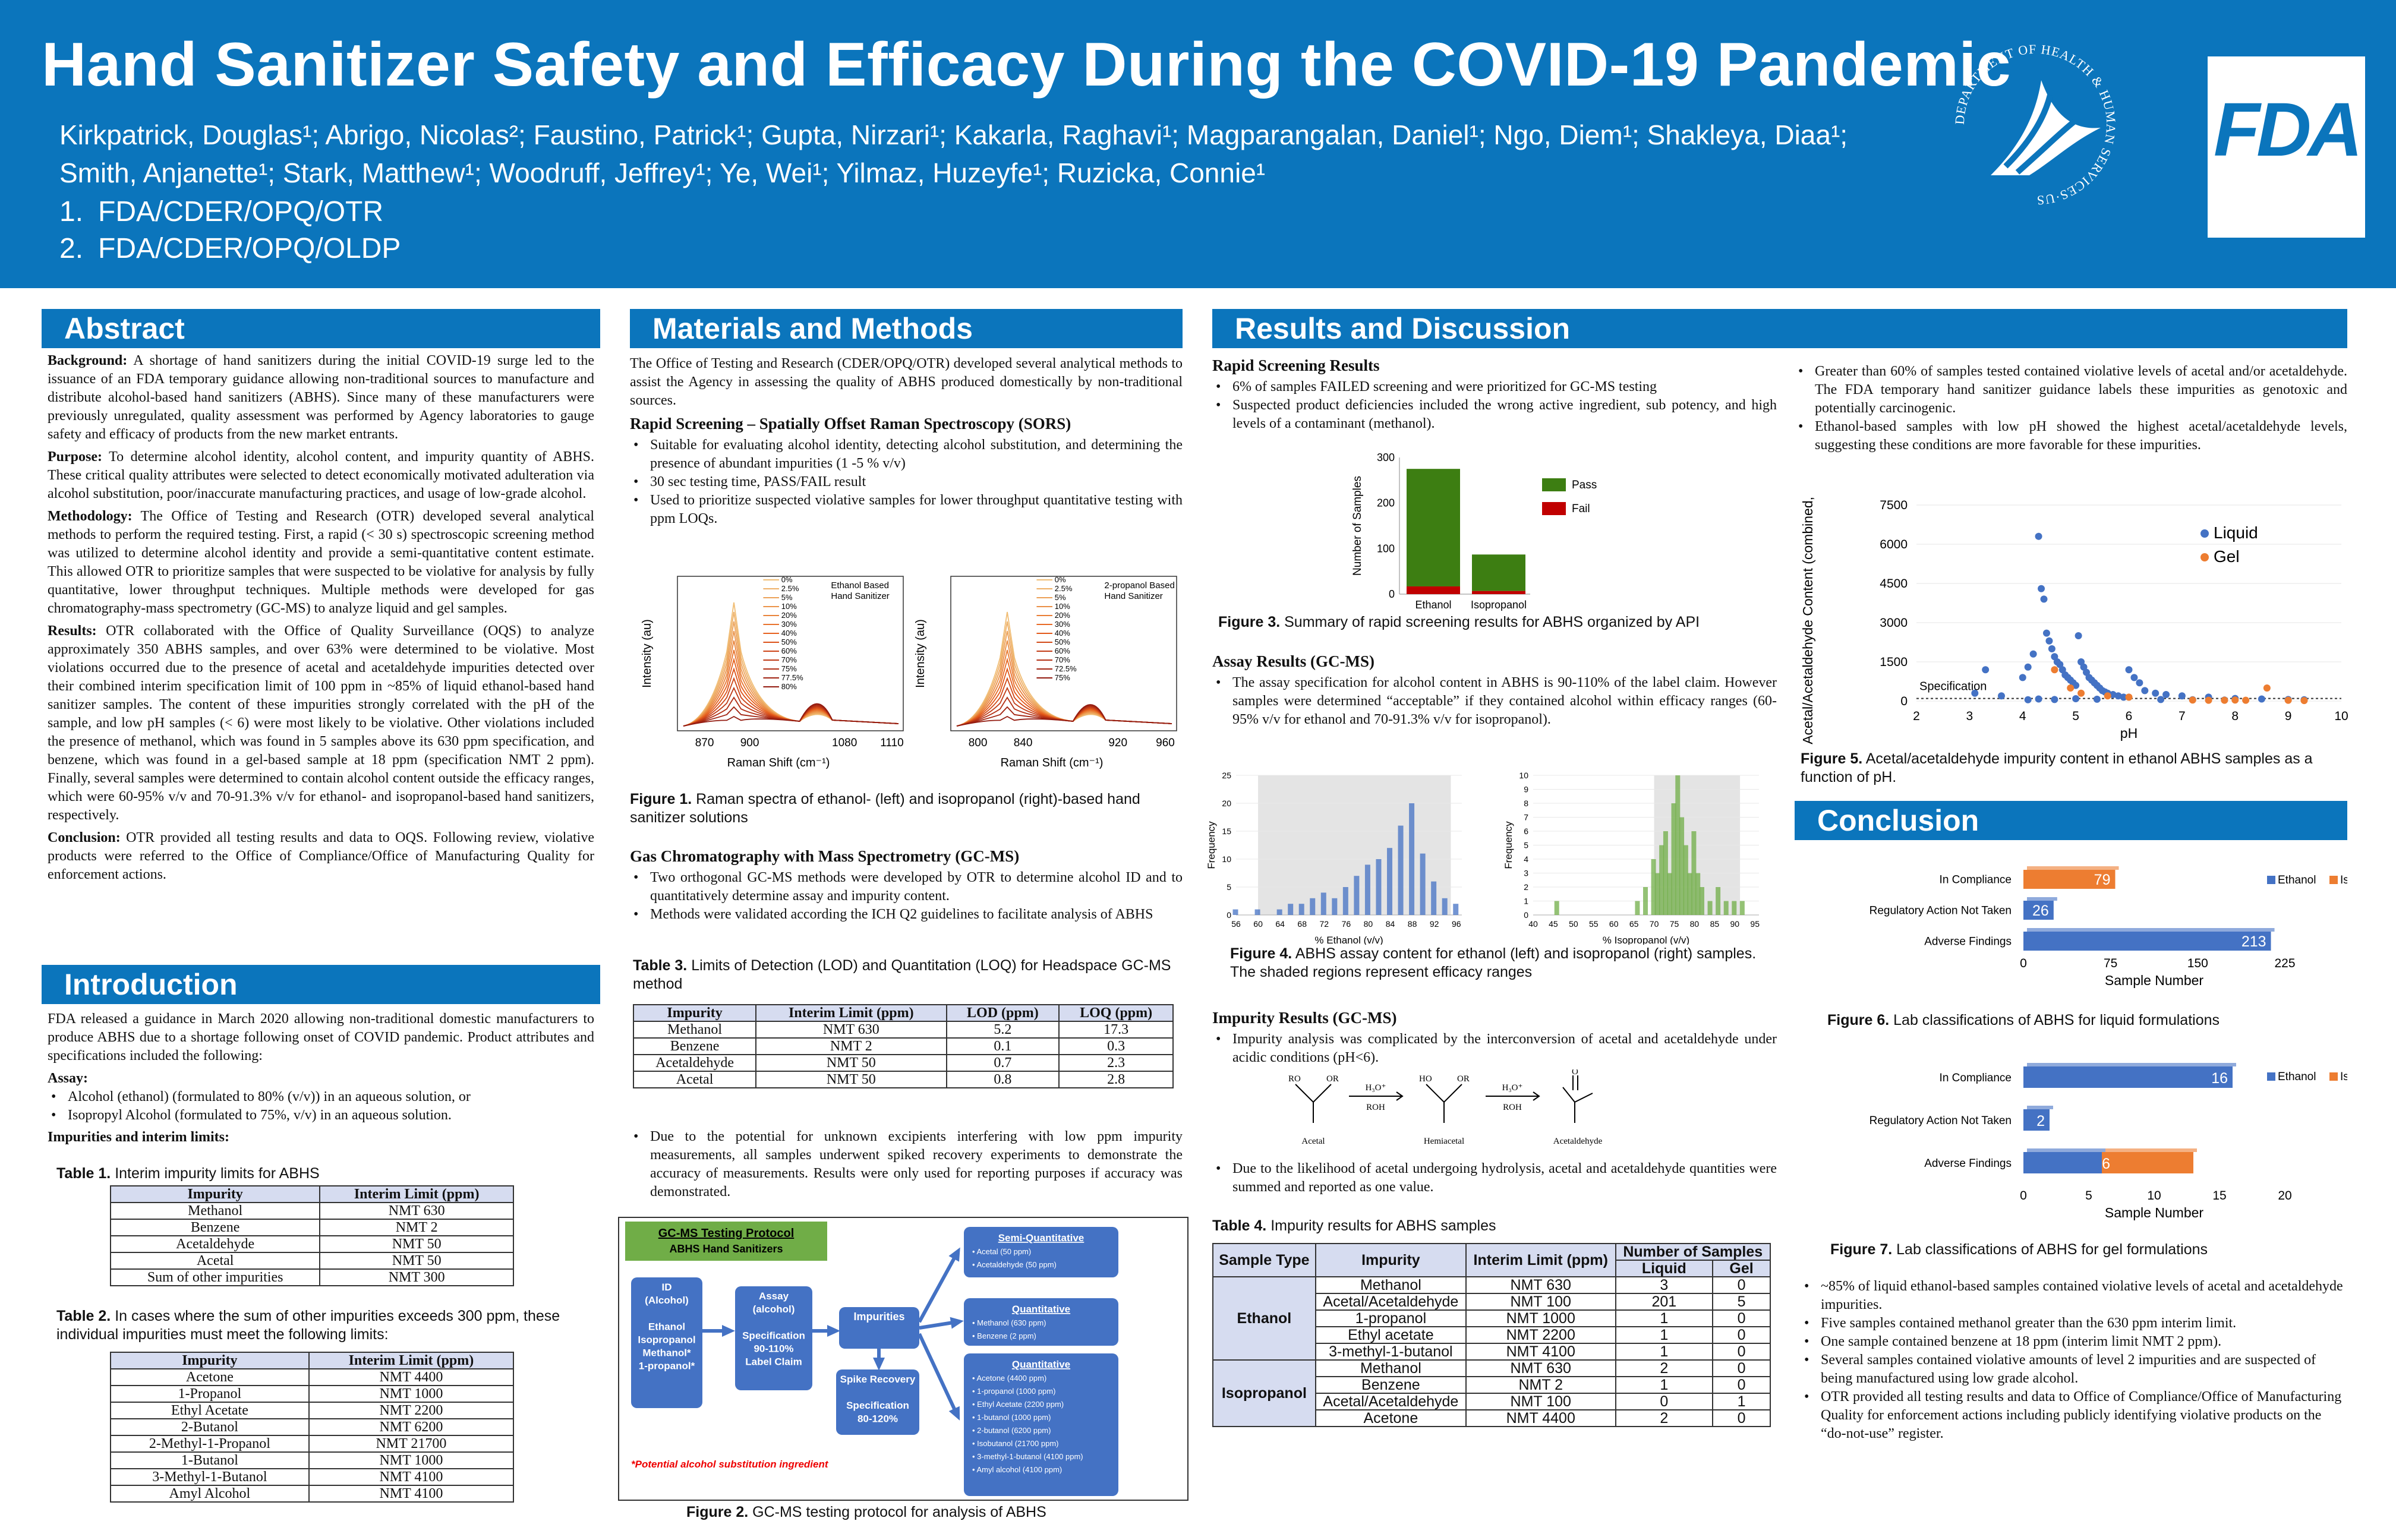  What do you see at coordinates (2253, 941) in the screenshot?
I see `bar-value-label: 213` at bounding box center [2253, 941].